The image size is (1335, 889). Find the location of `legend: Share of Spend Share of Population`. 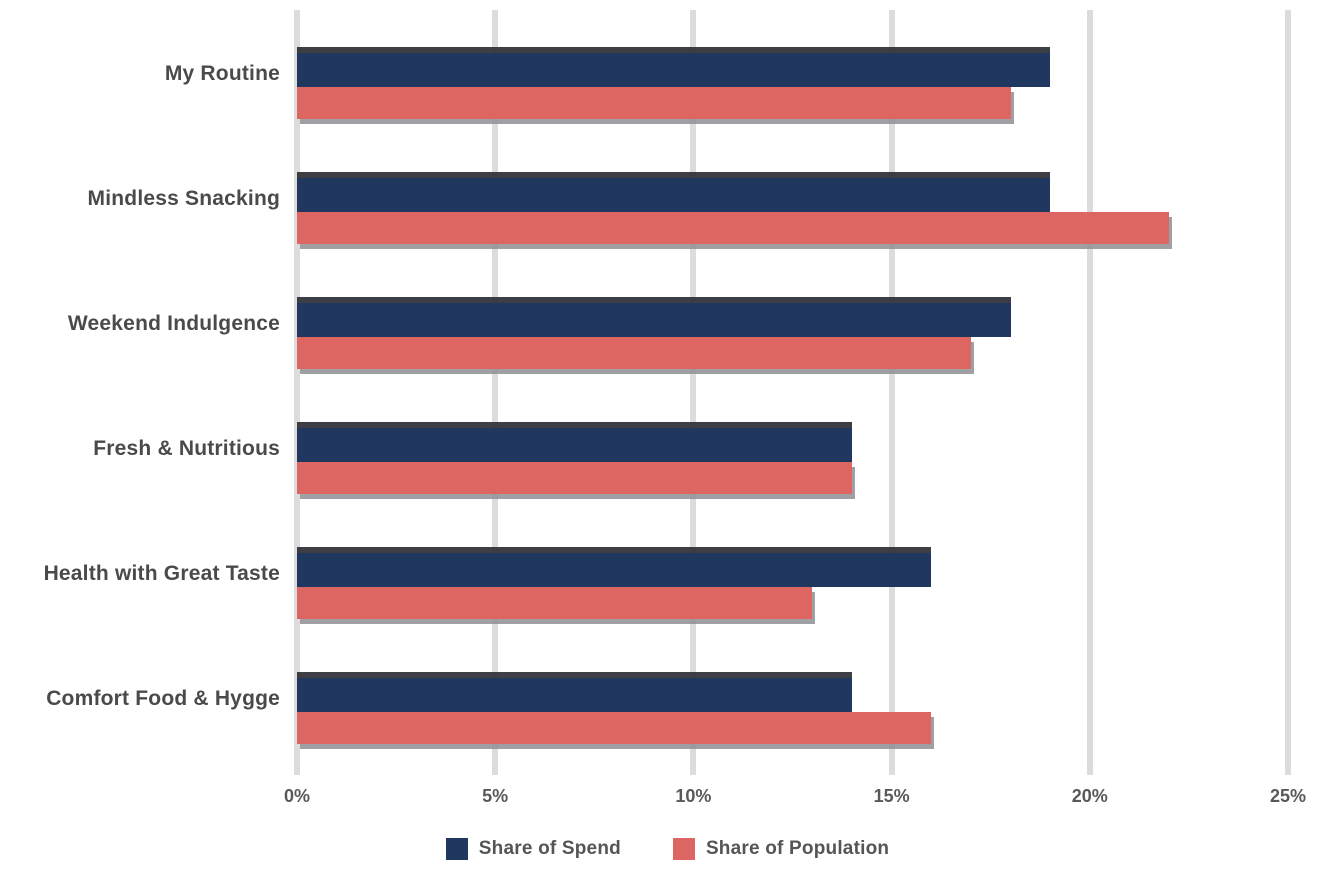

legend: Share of Spend Share of Population is located at coordinates (667, 849).